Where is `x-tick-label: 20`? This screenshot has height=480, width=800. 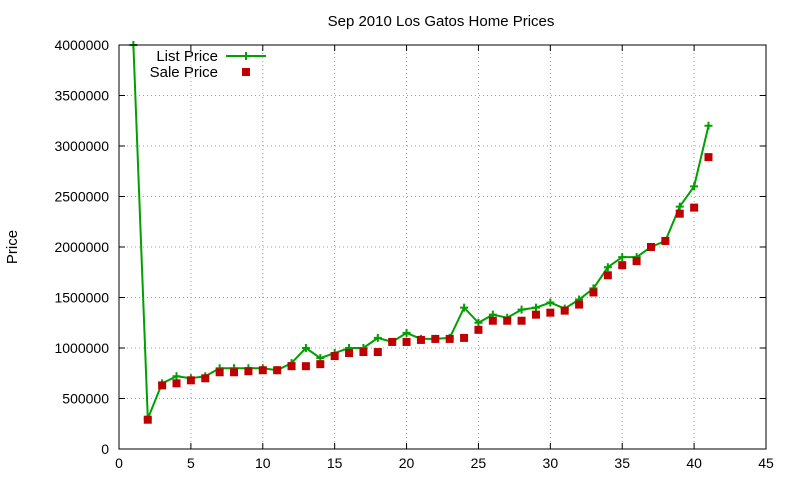 x-tick-label: 20 is located at coordinates (407, 463).